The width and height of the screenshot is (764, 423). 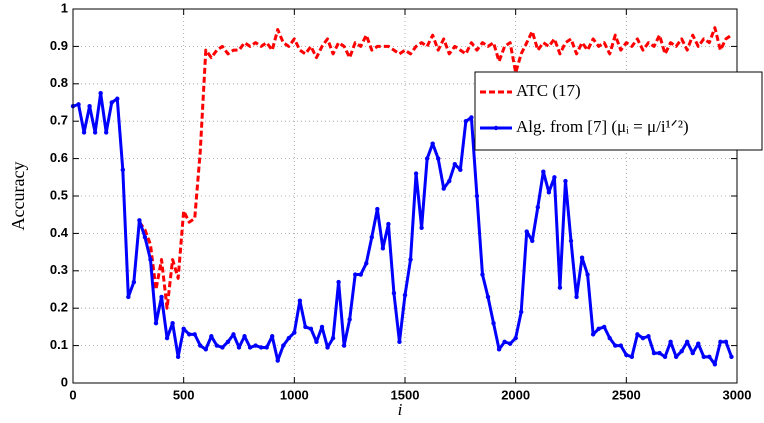 What do you see at coordinates (59, 232) in the screenshot?
I see `y-tick-label: 0.4` at bounding box center [59, 232].